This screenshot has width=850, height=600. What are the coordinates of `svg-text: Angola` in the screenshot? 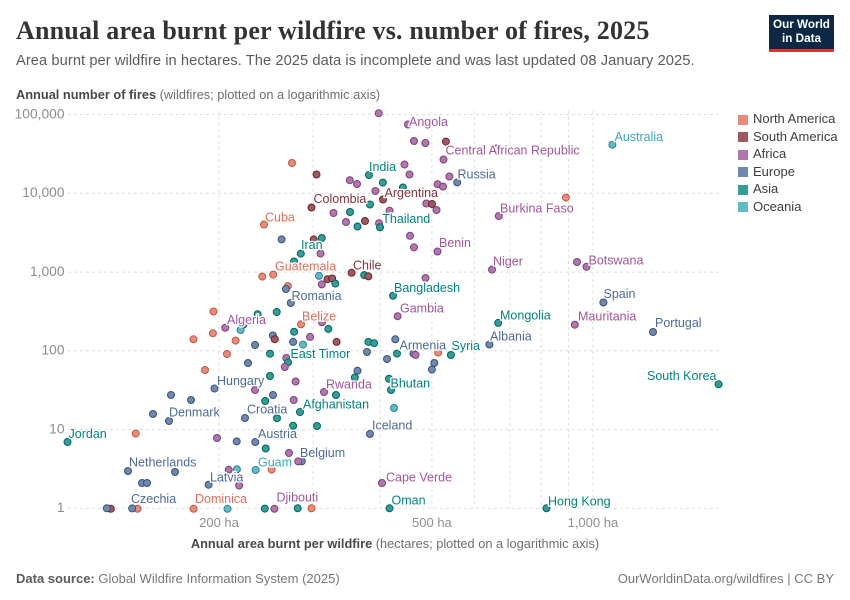 It's located at (428, 122).